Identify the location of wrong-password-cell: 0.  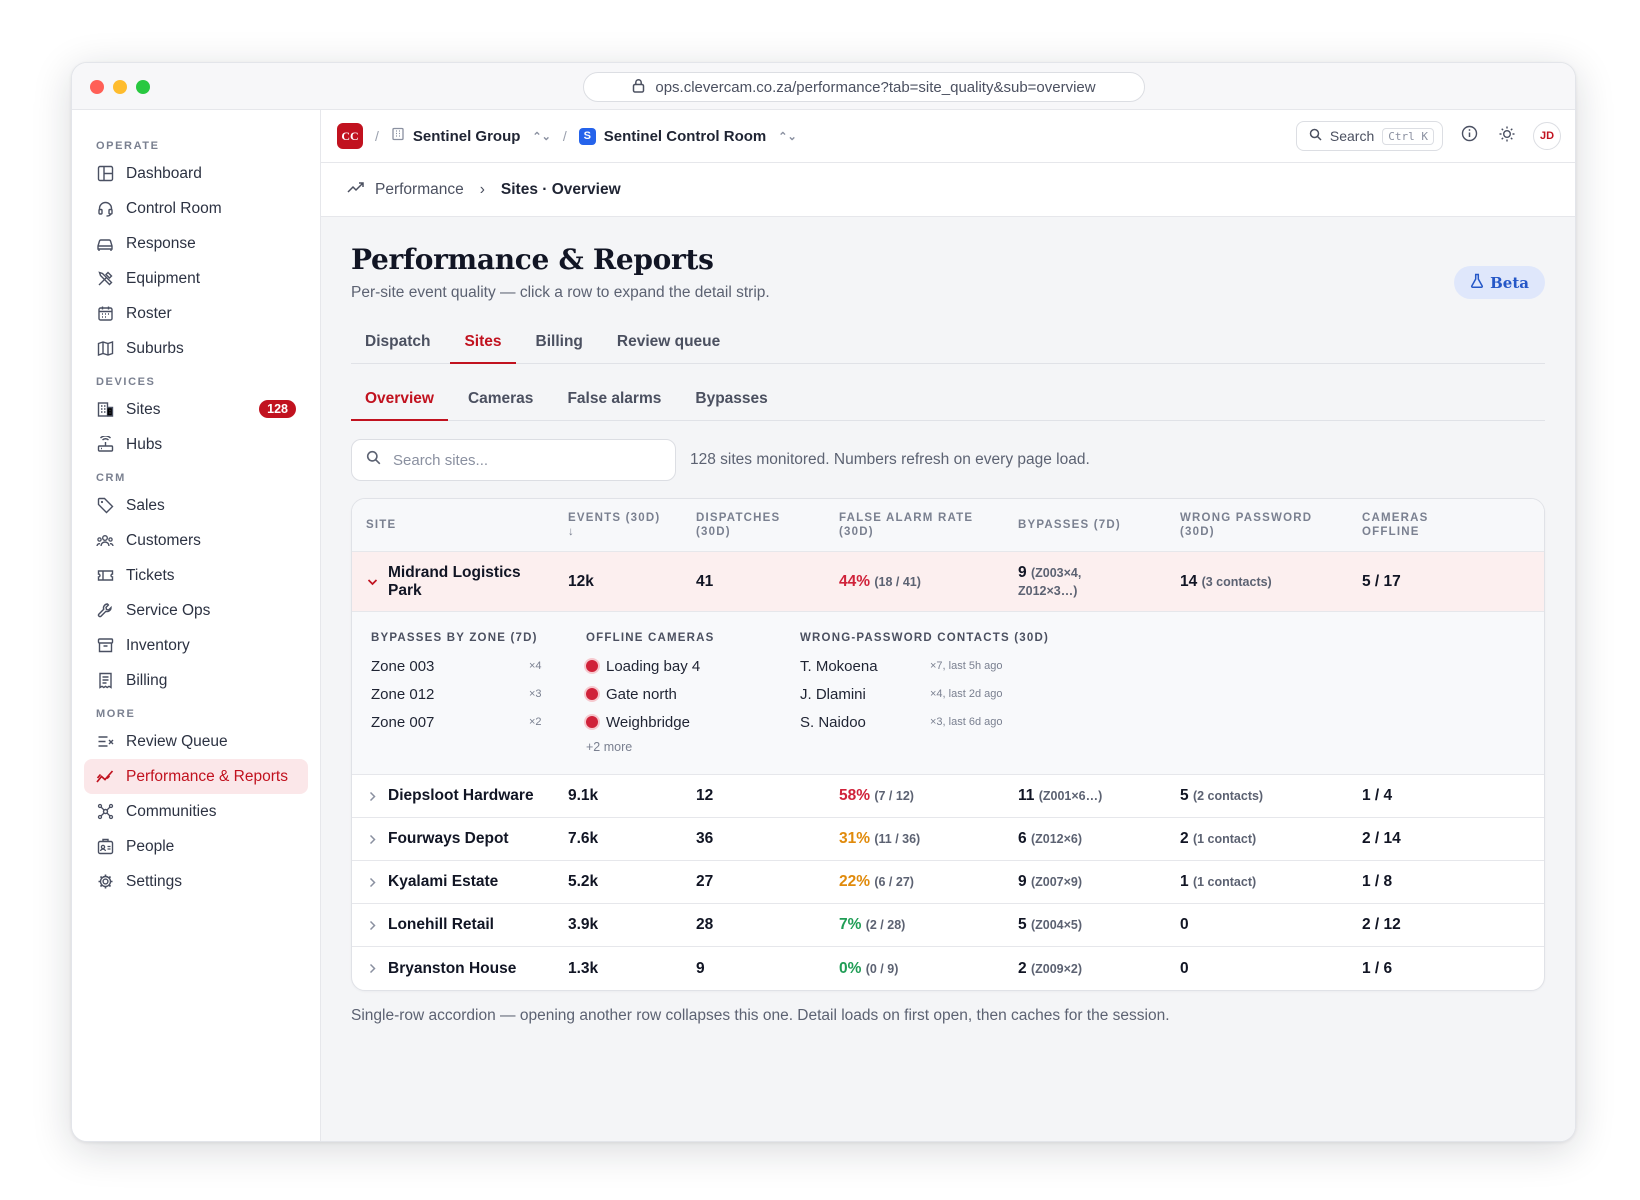
(1271, 925).